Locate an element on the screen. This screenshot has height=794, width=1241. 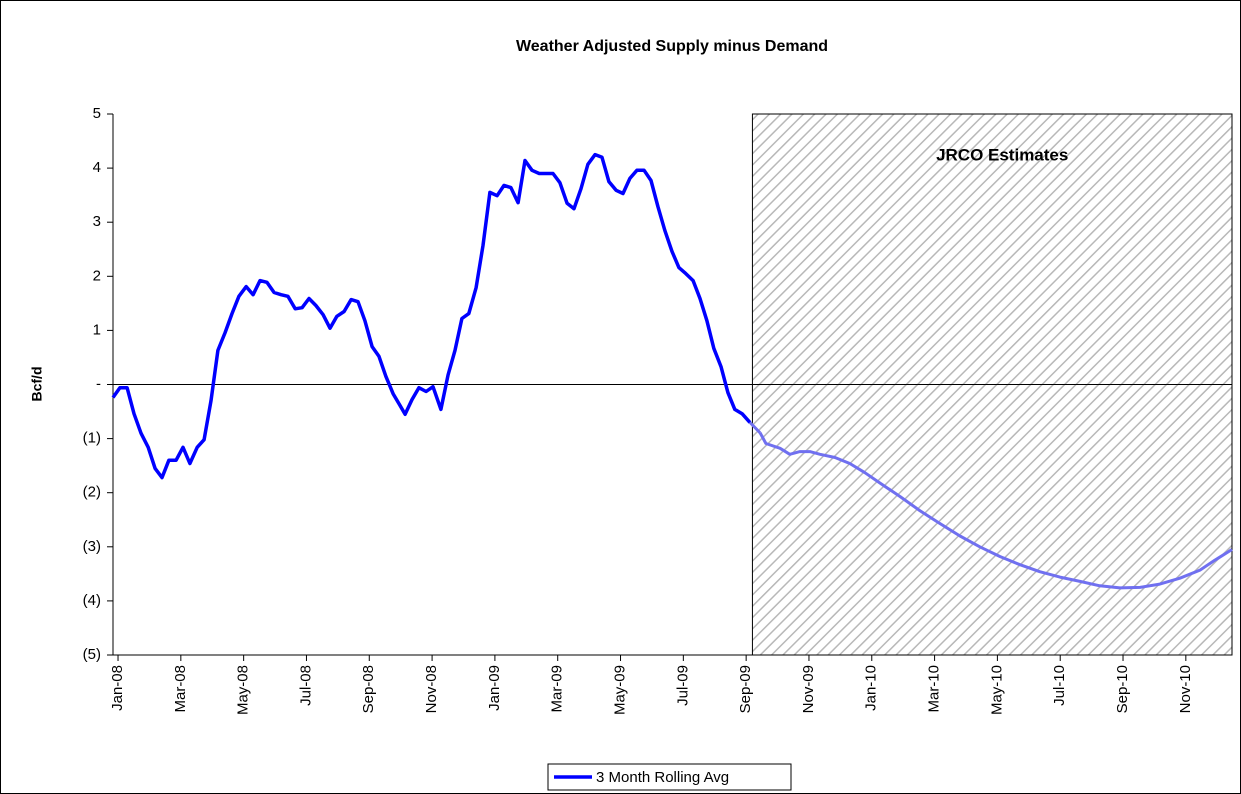
y-tick-label: - is located at coordinates (98, 383).